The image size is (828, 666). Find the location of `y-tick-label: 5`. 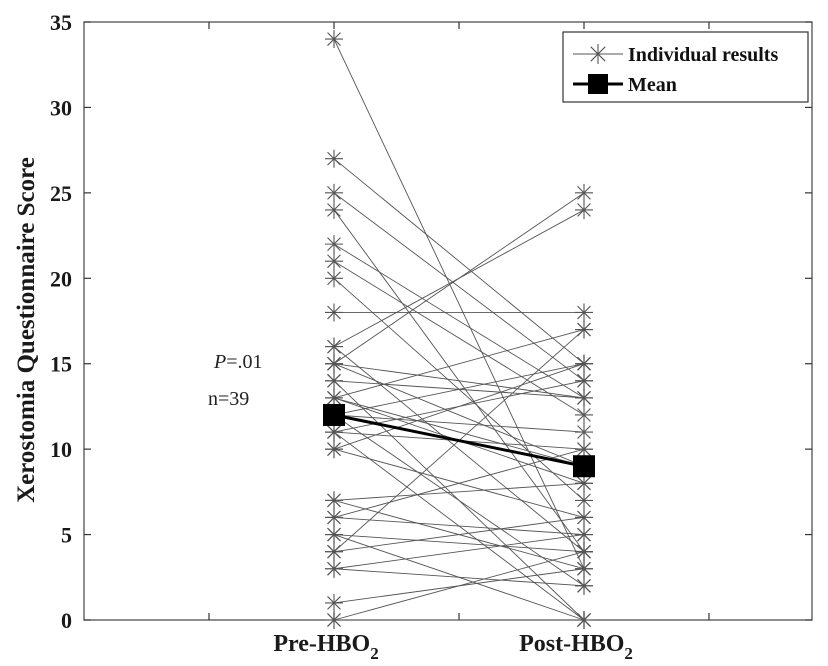

y-tick-label: 5 is located at coordinates (66, 535).